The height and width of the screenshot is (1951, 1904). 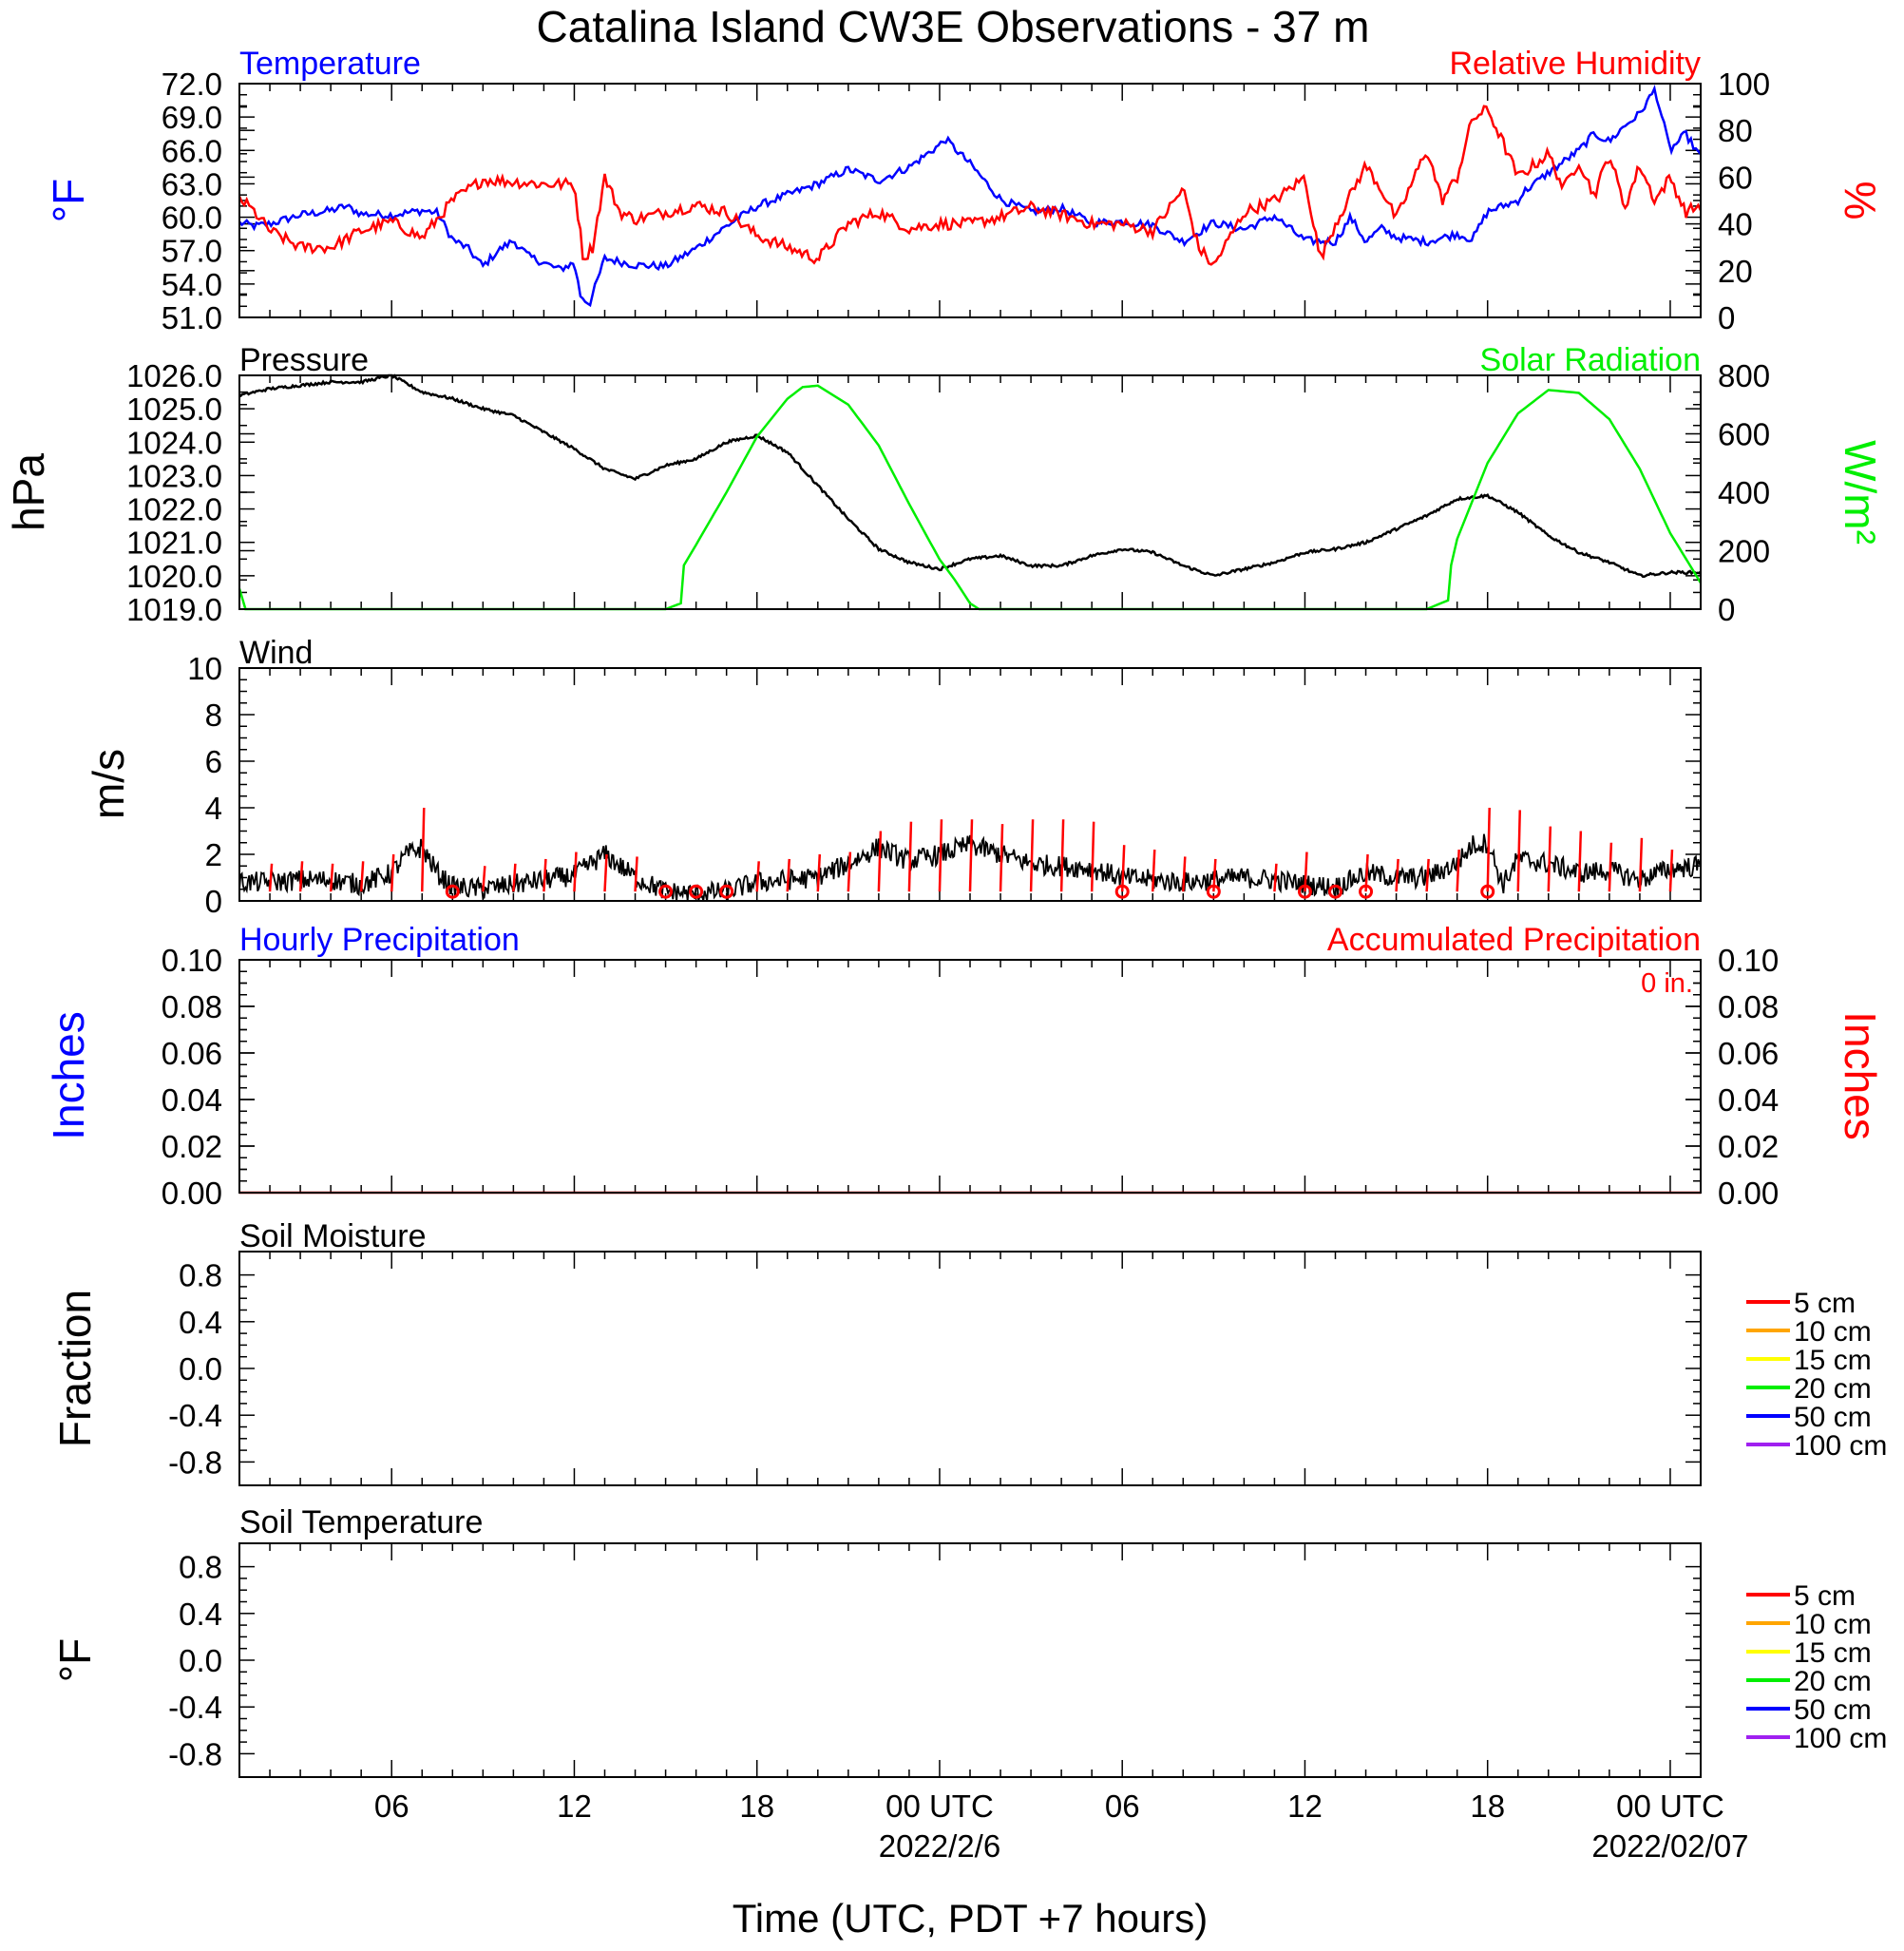 What do you see at coordinates (970, 1077) in the screenshot?
I see `precip-frame` at bounding box center [970, 1077].